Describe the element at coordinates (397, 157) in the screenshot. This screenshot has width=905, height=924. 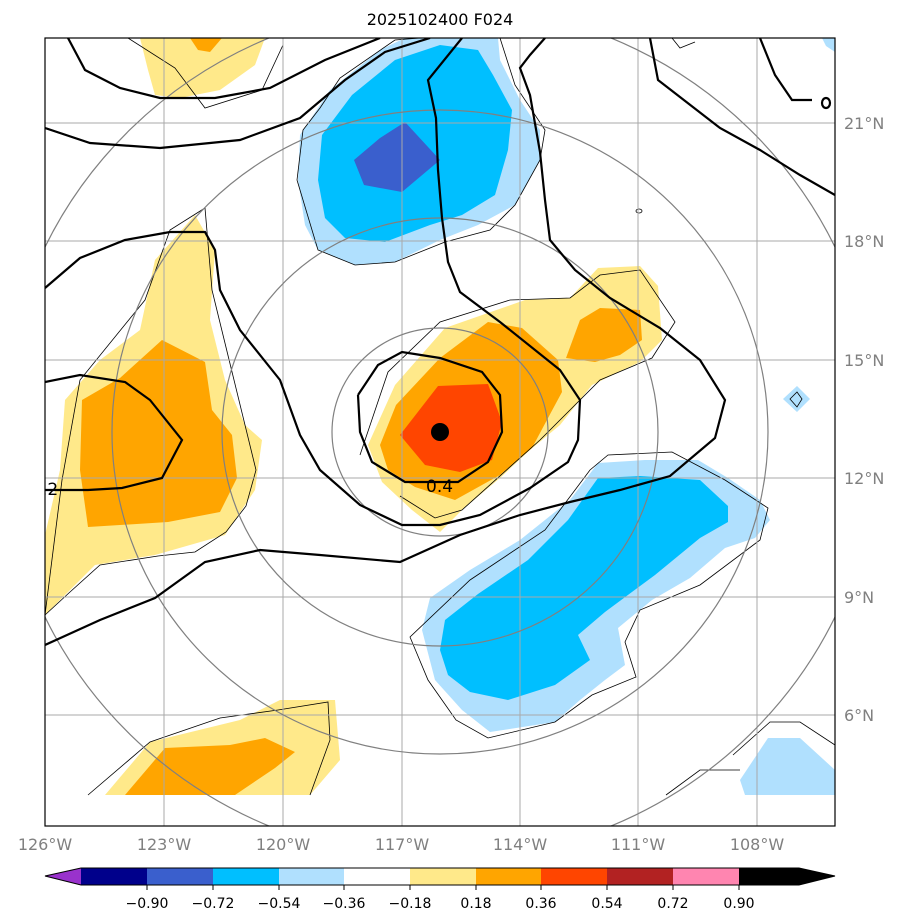
I see `anomaly-fill-royal-blue-north` at that location.